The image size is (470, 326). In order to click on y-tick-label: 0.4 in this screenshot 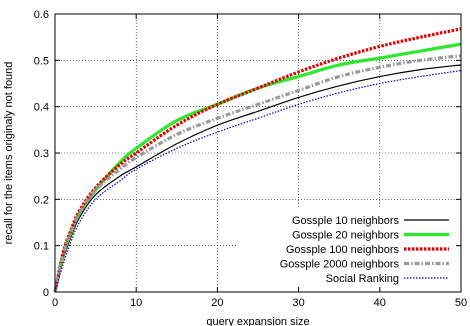, I will do `click(41, 108)`.